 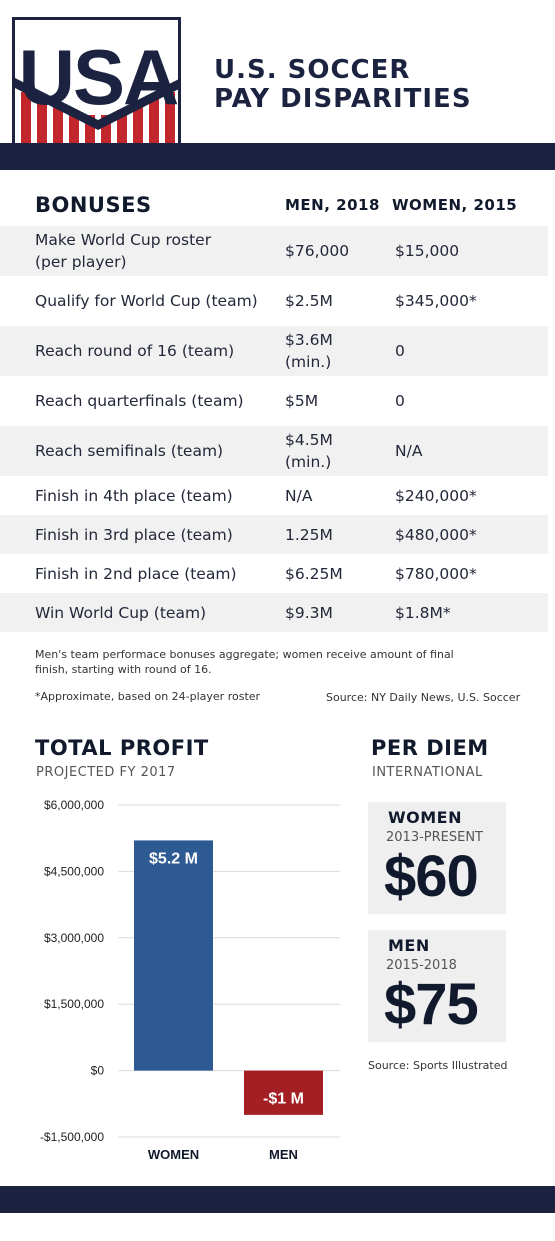 I want to click on bonus-label: Reach quarterfinals (team), so click(x=139, y=401).